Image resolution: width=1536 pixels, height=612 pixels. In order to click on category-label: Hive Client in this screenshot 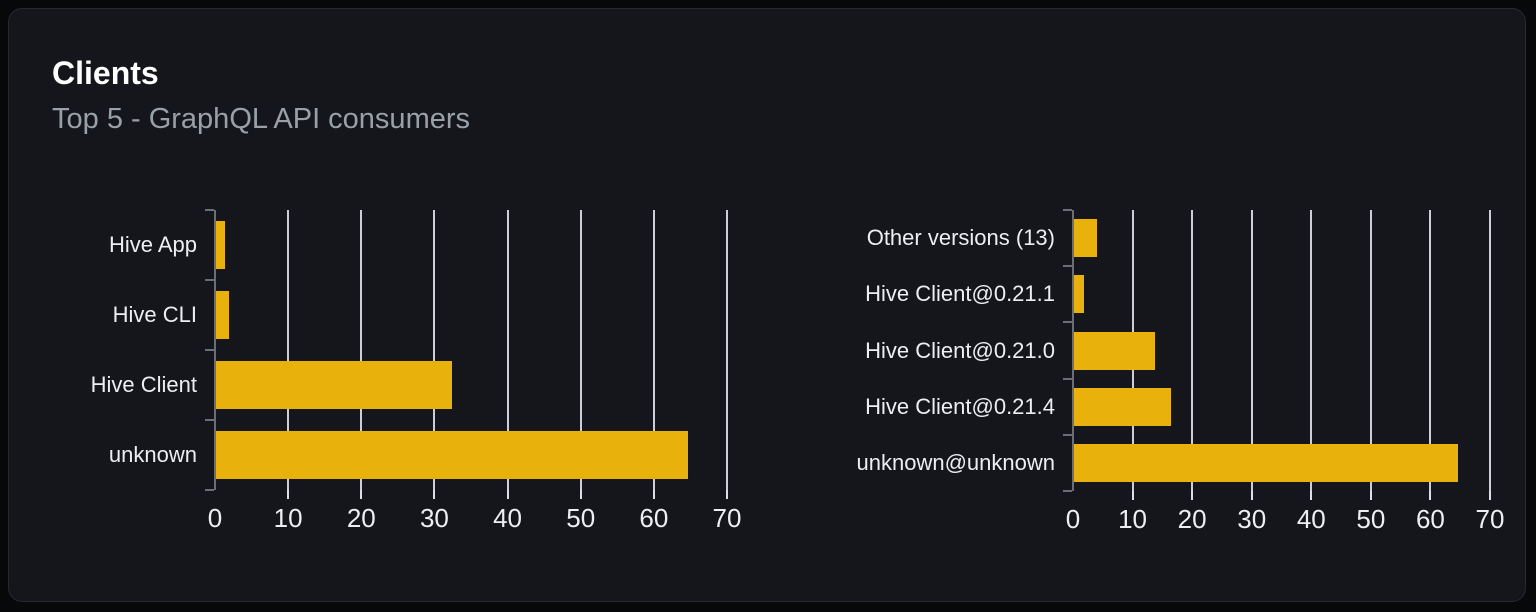, I will do `click(143, 384)`.